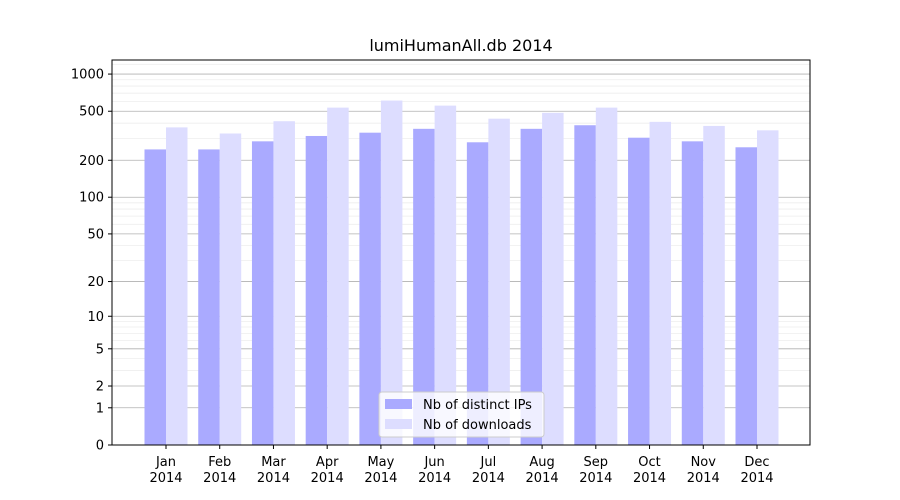 Image resolution: width=900 pixels, height=500 pixels. I want to click on y-tick-label: 20, so click(95, 282).